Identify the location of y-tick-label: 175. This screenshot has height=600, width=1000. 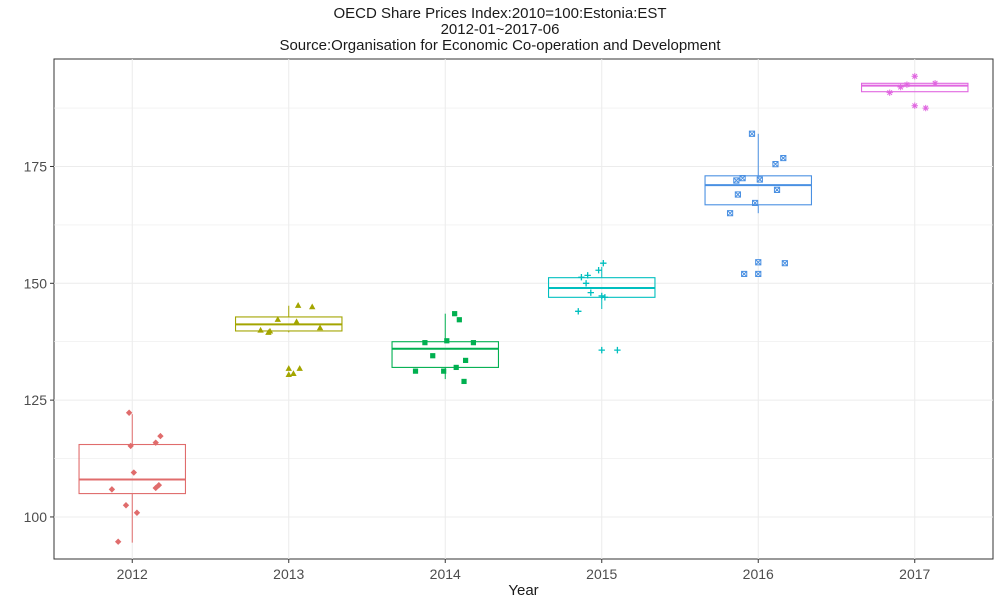
(36, 166).